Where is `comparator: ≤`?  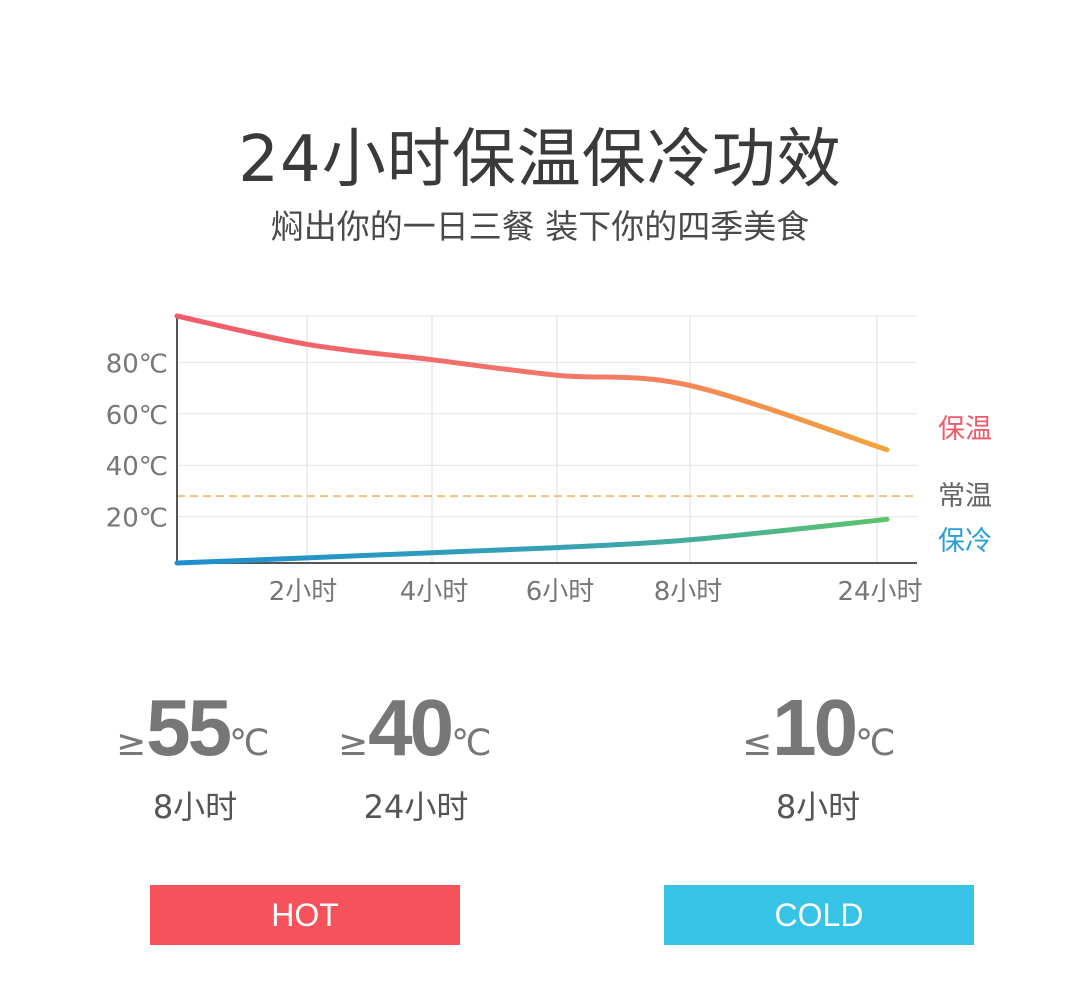 comparator: ≤ is located at coordinates (757, 743).